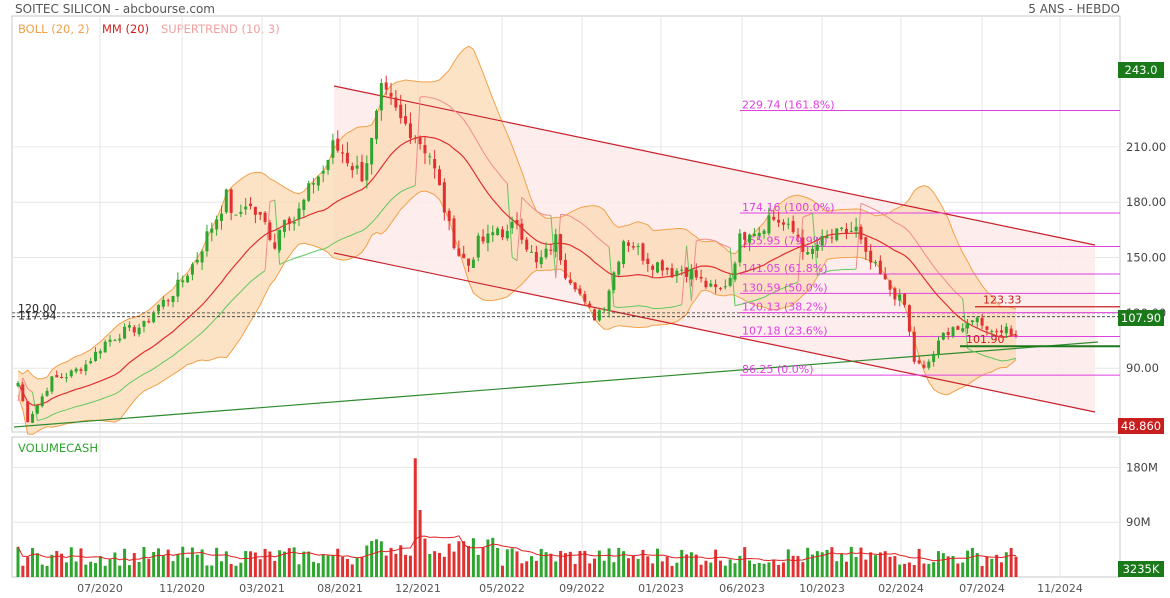  I want to click on y-tick-label: 180.00, so click(1146, 202).